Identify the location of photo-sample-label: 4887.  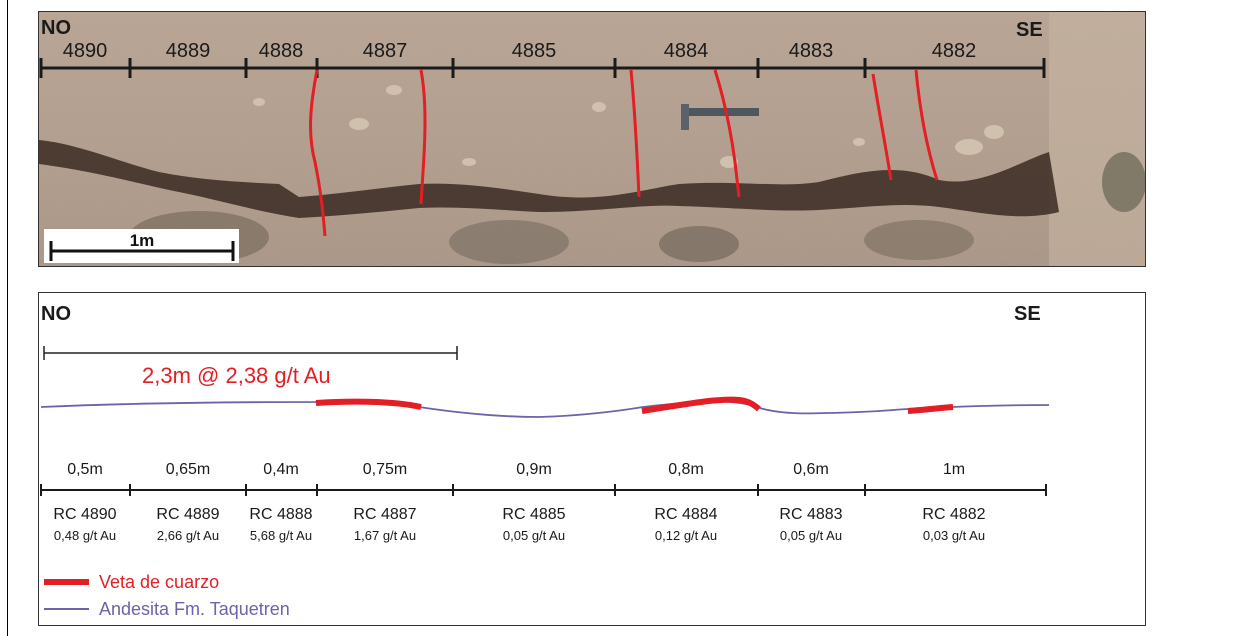
(385, 51).